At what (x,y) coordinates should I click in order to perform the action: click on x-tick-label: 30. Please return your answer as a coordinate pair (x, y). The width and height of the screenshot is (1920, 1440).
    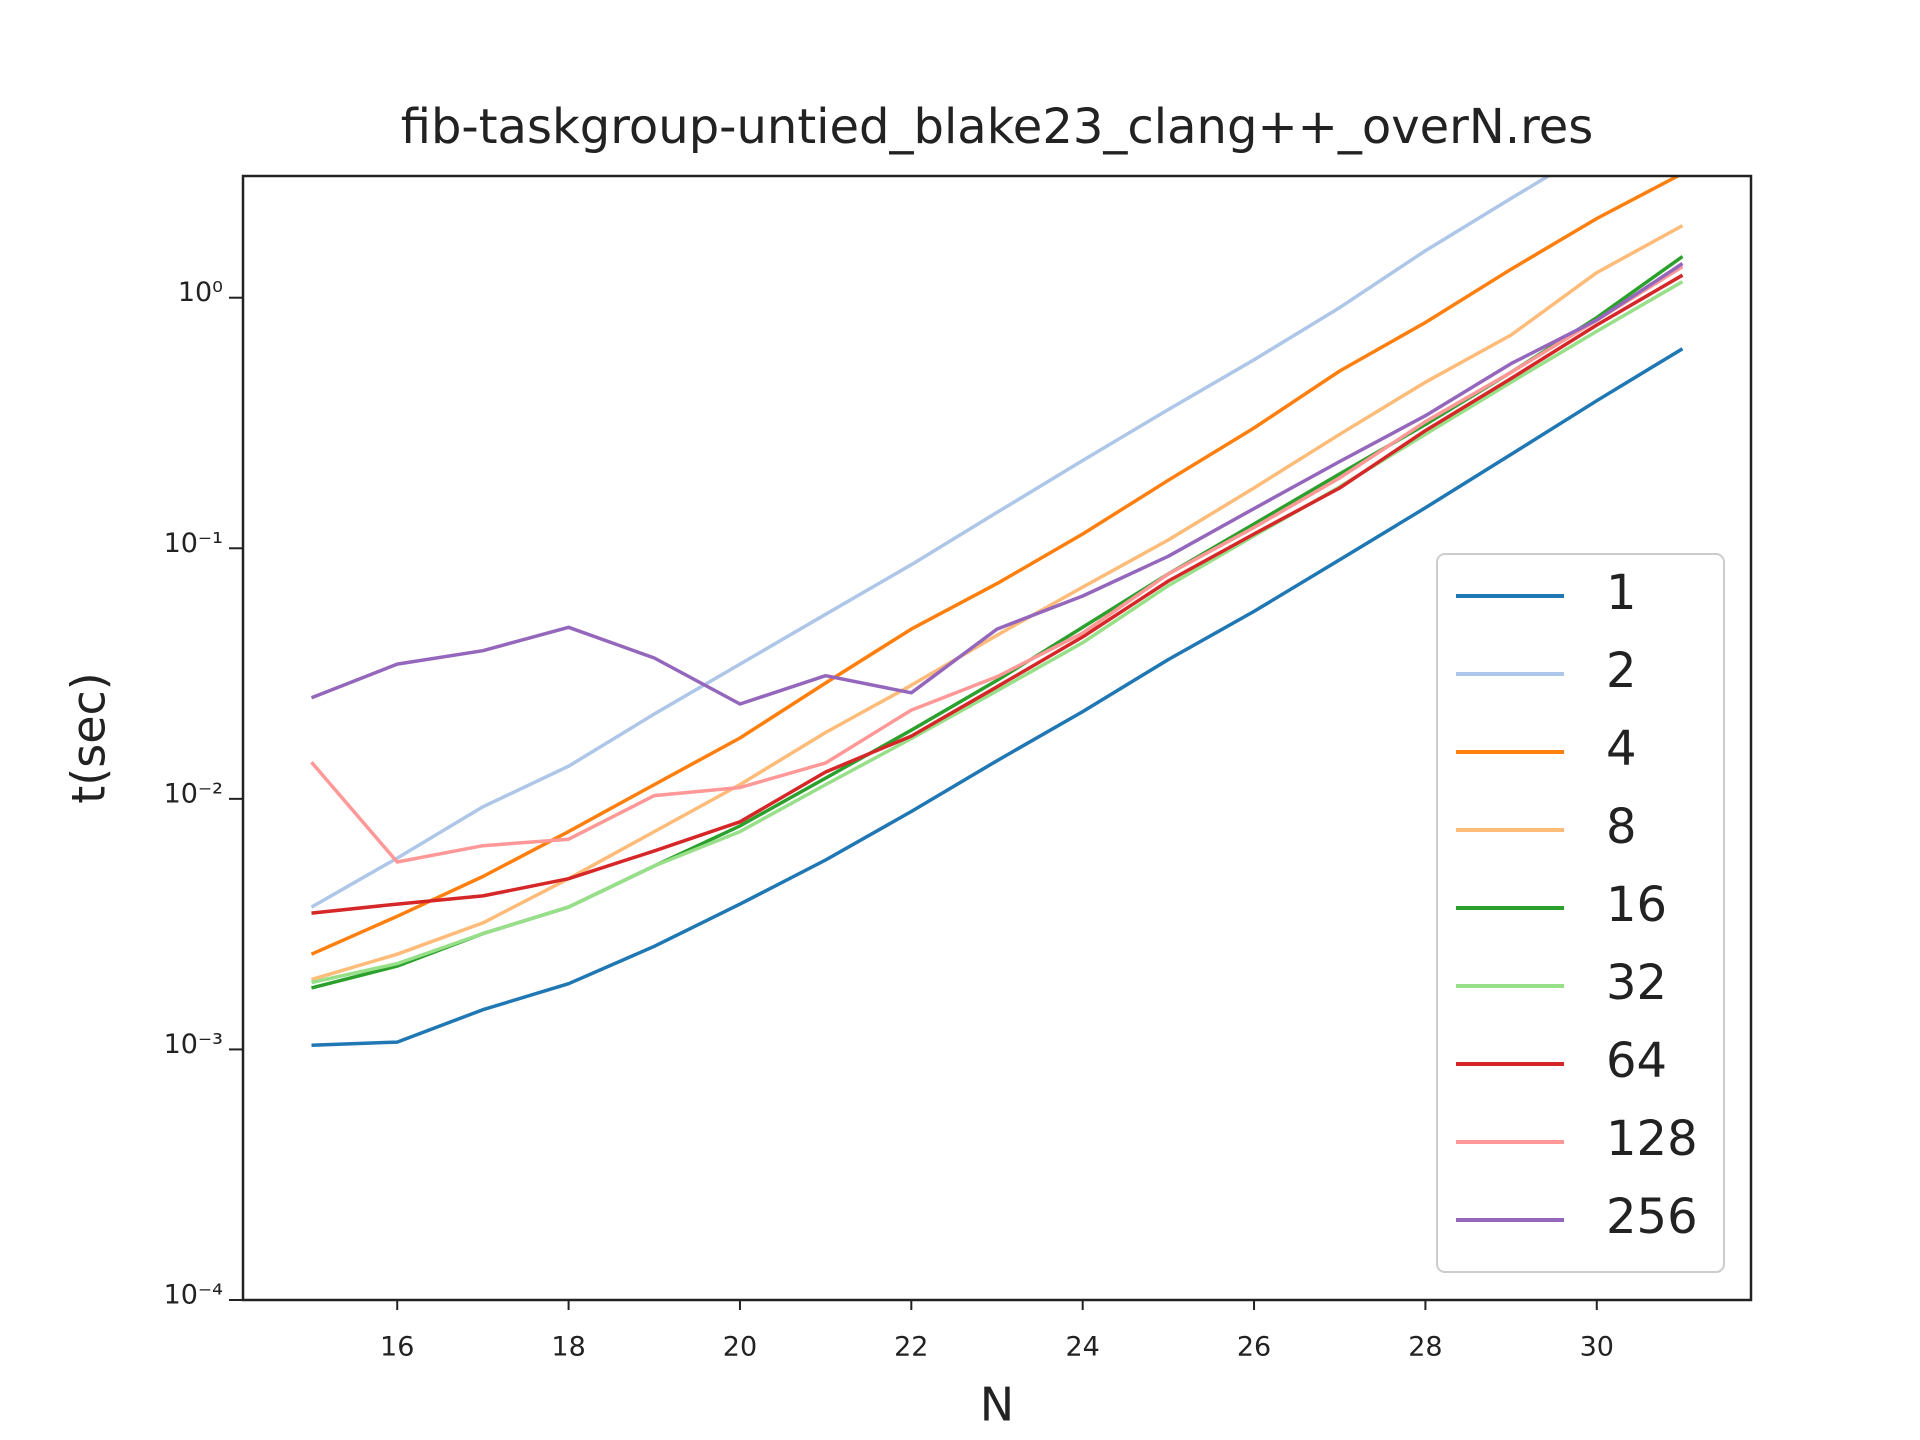
    Looking at the image, I should click on (1597, 1347).